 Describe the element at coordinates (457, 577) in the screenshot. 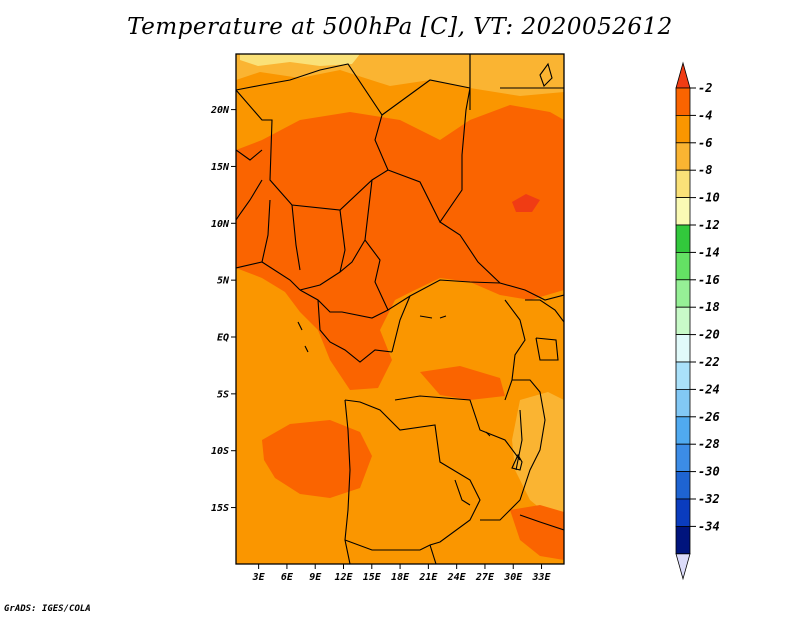

I see `lon-tick-label: 24E` at that location.